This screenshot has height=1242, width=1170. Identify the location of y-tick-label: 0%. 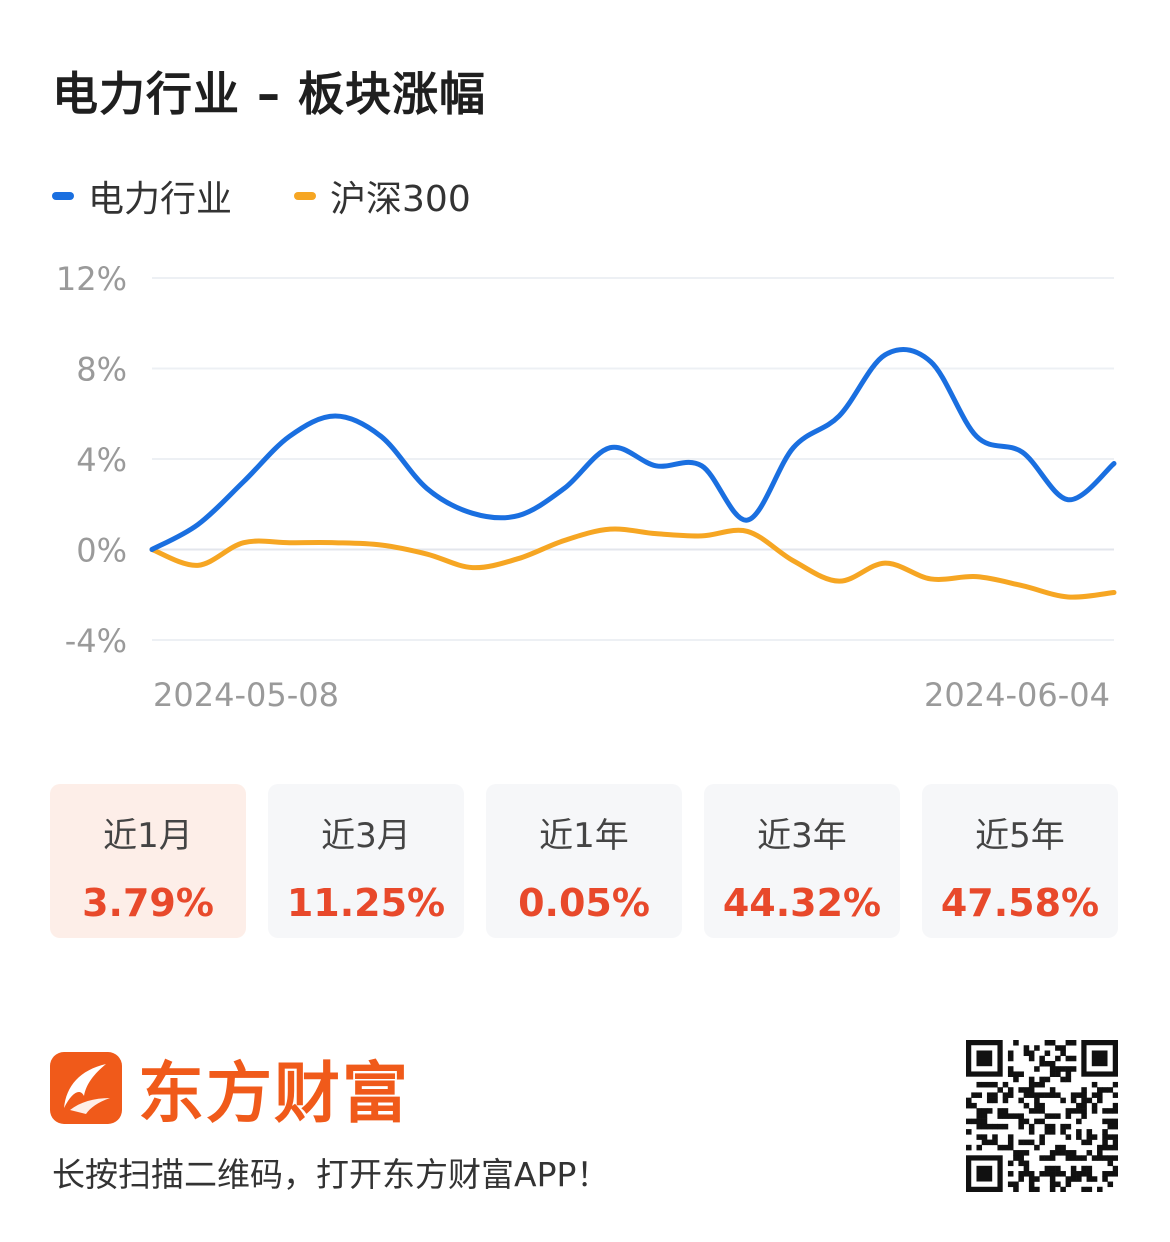
(101, 551).